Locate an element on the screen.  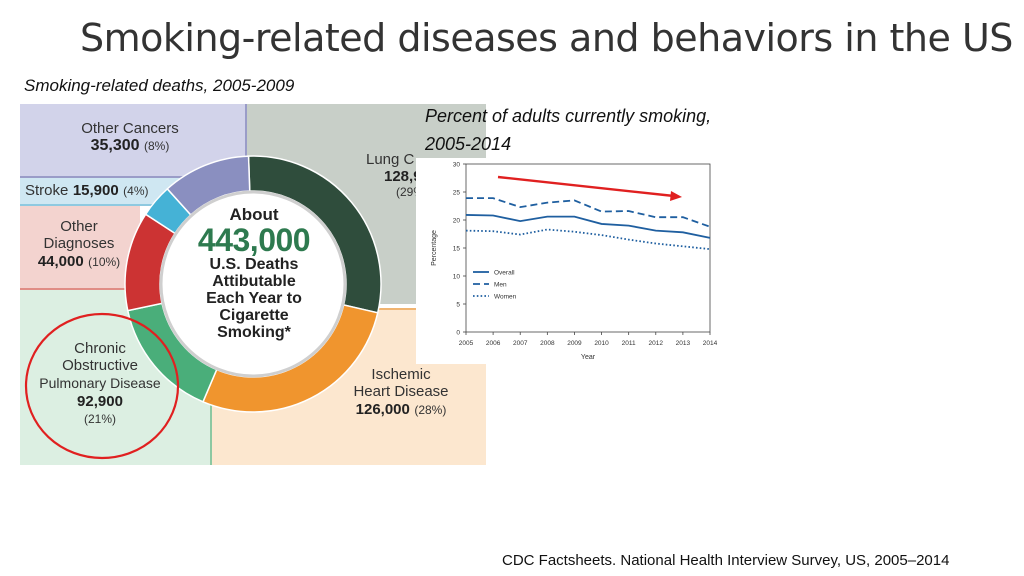
x-tick-label: 2011 is located at coordinates (629, 343).